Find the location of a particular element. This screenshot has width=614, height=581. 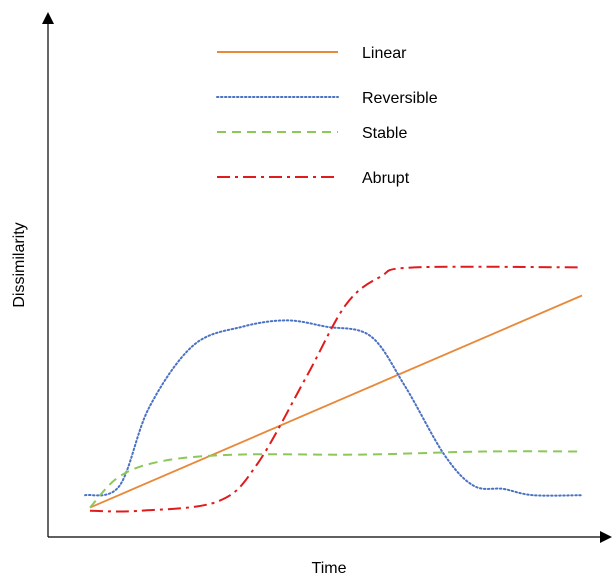

legend-label-stable: Stable is located at coordinates (384, 133).